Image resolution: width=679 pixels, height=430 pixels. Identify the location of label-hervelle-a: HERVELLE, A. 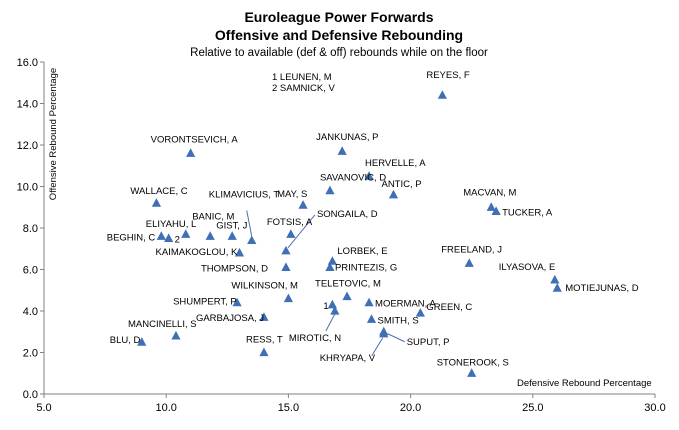
(395, 163).